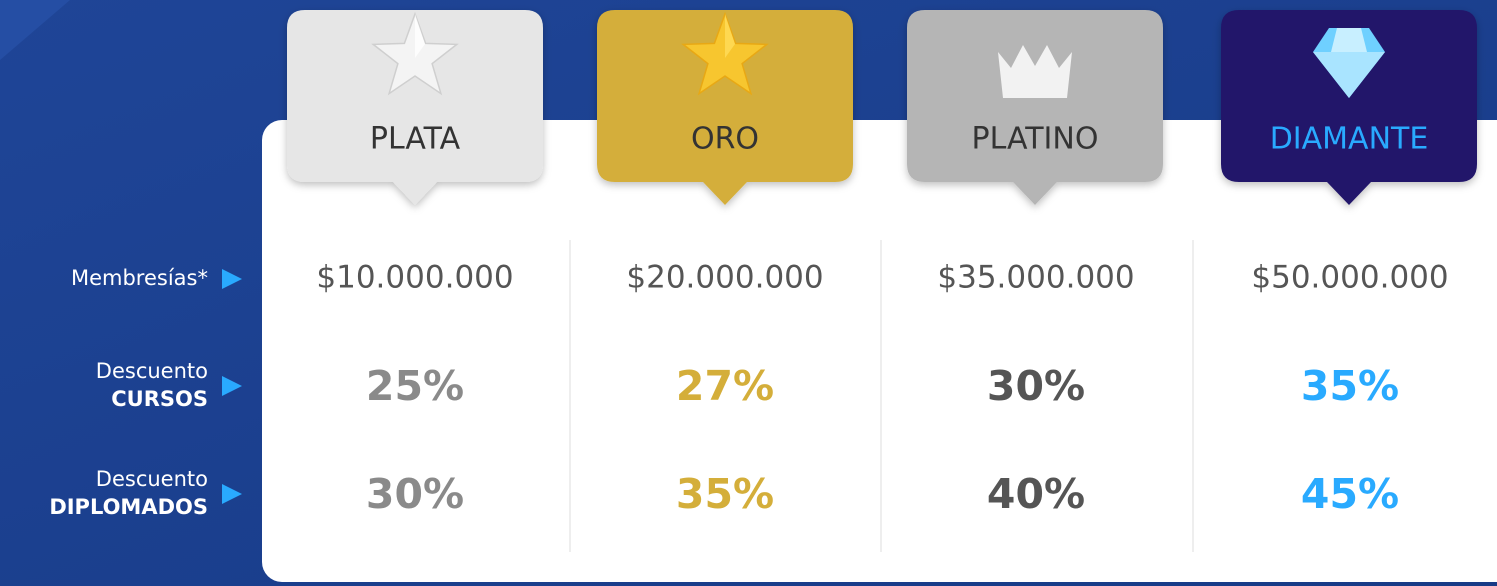 The width and height of the screenshot is (1497, 586). What do you see at coordinates (1350, 494) in the screenshot?
I see `diploma-discount: 45%` at bounding box center [1350, 494].